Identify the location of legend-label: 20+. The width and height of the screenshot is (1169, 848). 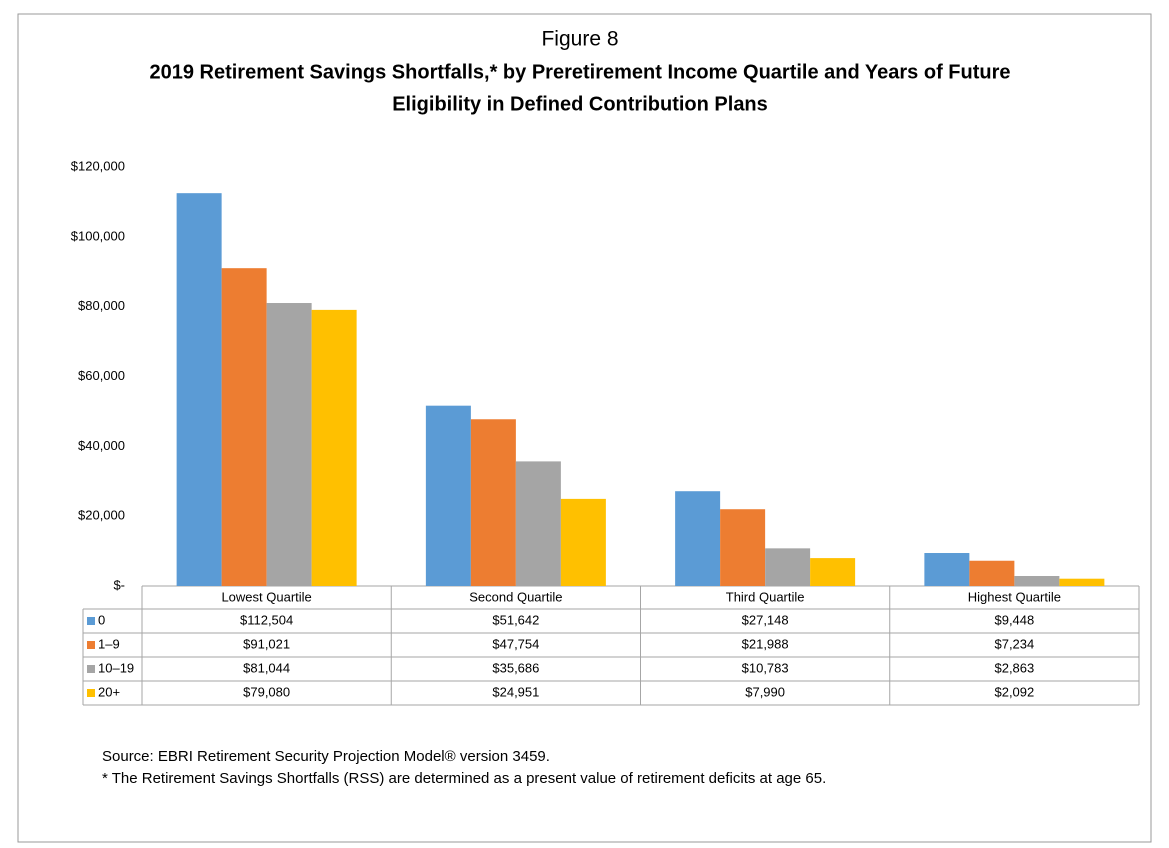
(109, 691).